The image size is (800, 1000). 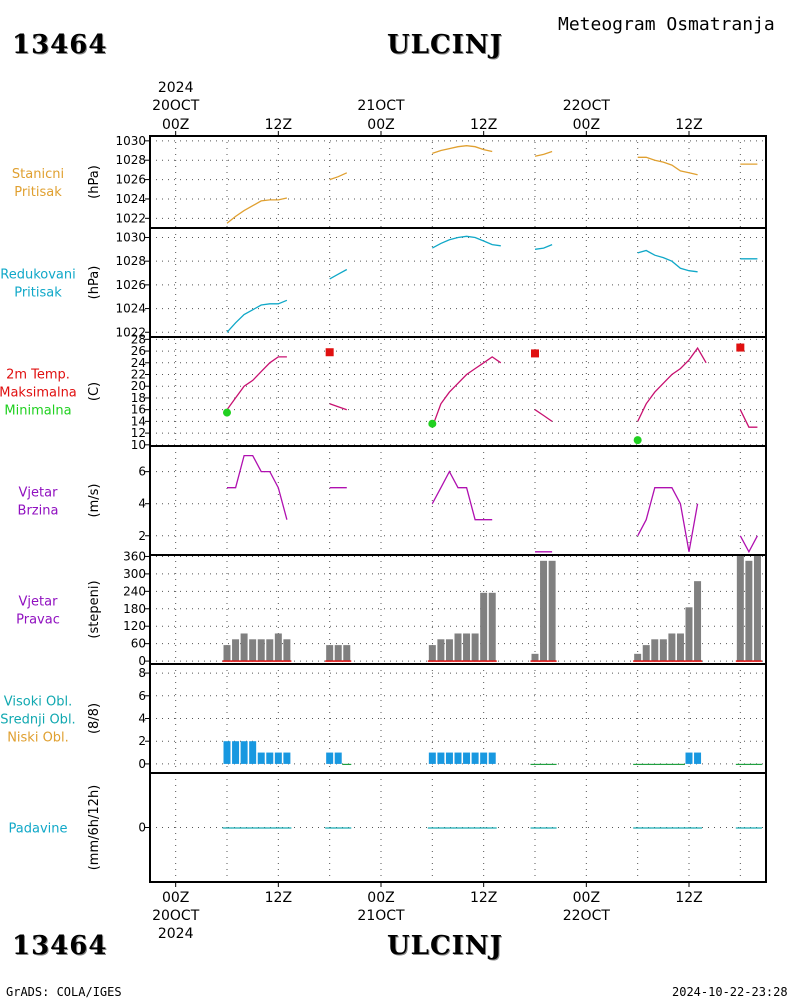 I want to click on y-tick-label: 20, so click(x=138, y=386).